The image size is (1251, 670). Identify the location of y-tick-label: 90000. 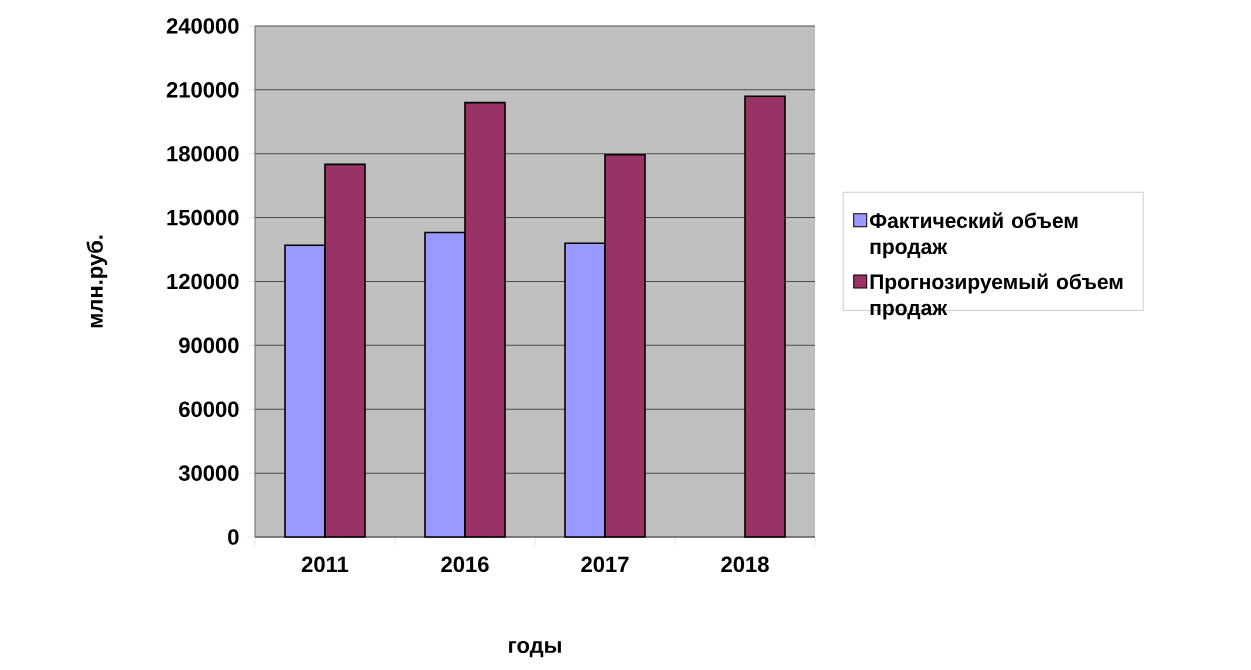
(209, 345).